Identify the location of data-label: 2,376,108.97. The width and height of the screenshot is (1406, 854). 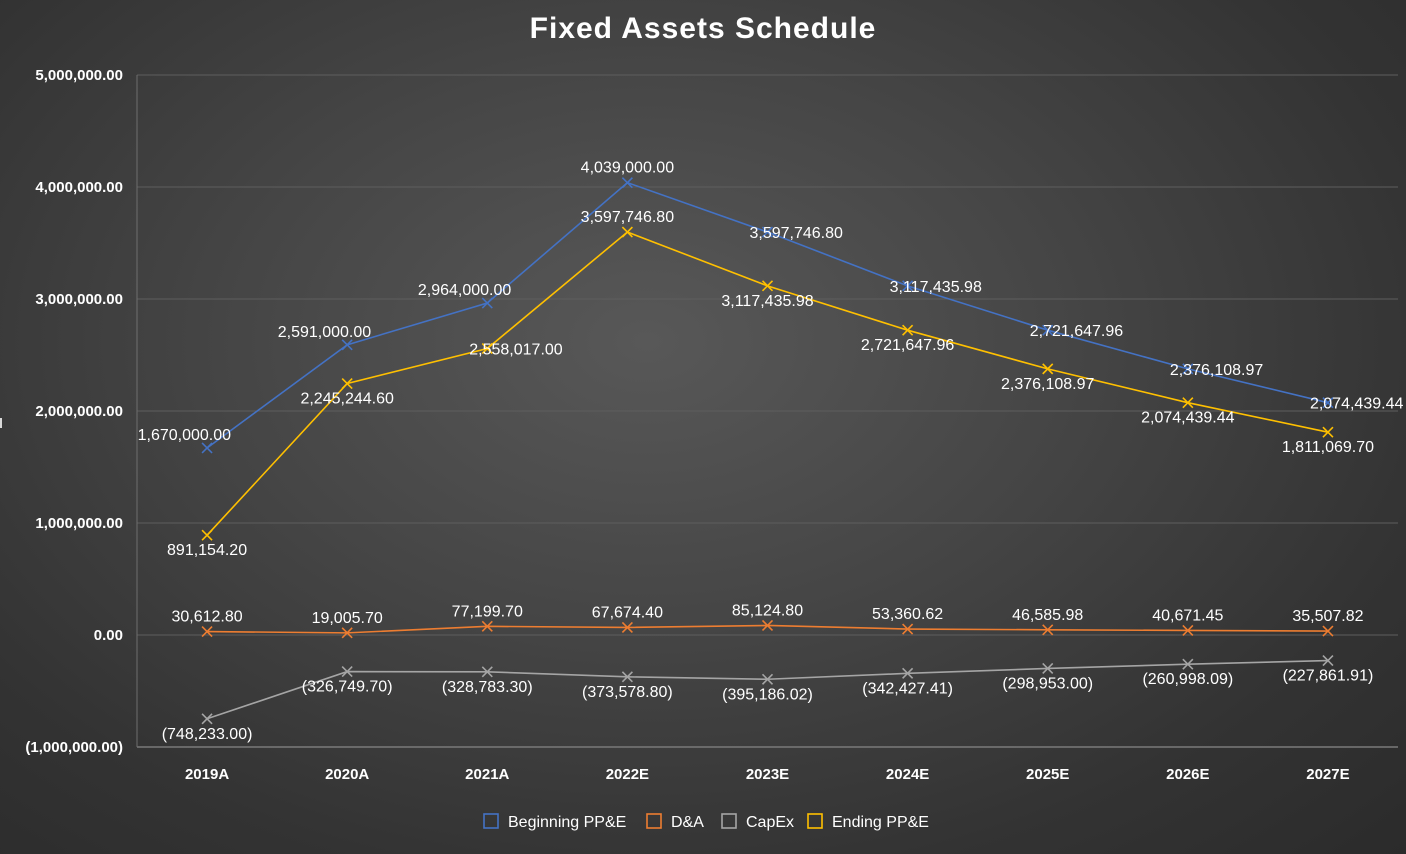
(1048, 384).